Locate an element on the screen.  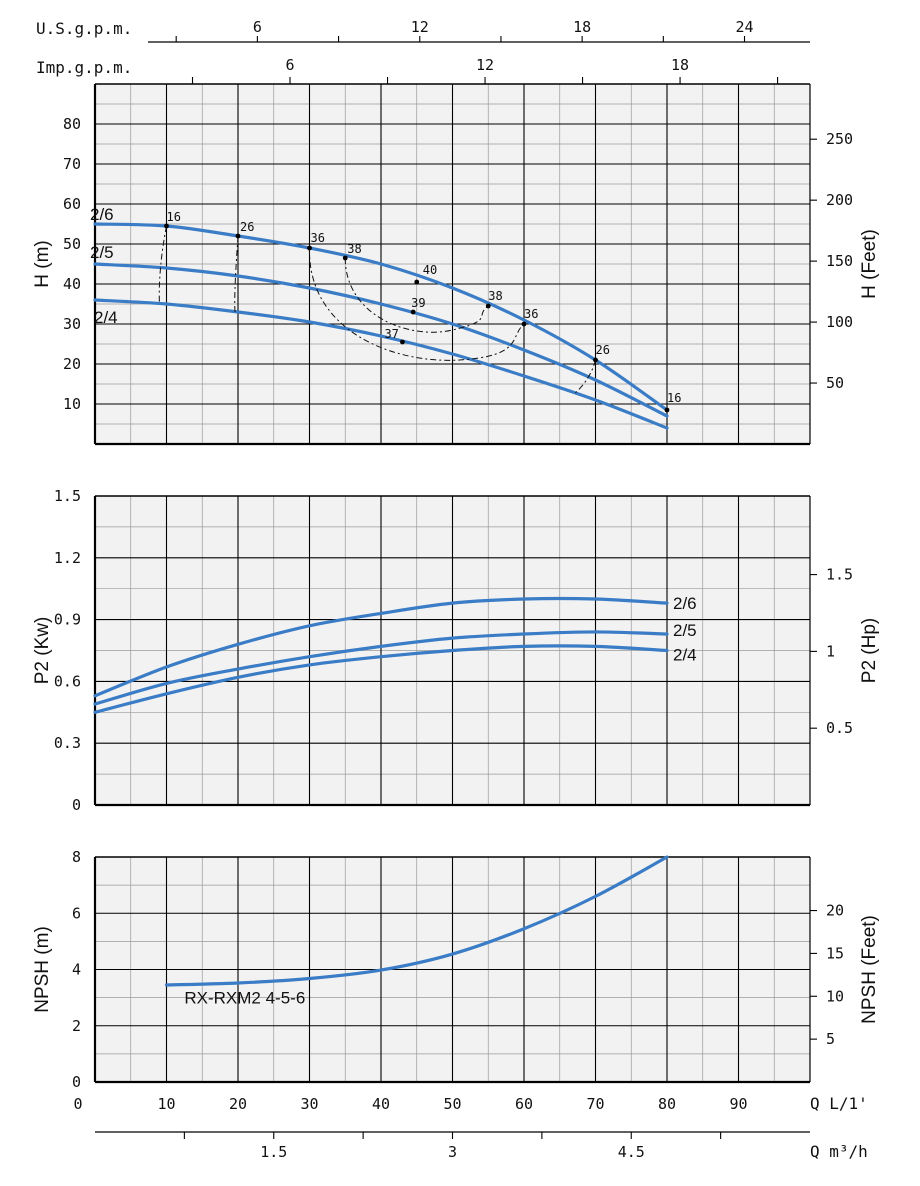
y-right-tick-label: 50 is located at coordinates (835, 383).